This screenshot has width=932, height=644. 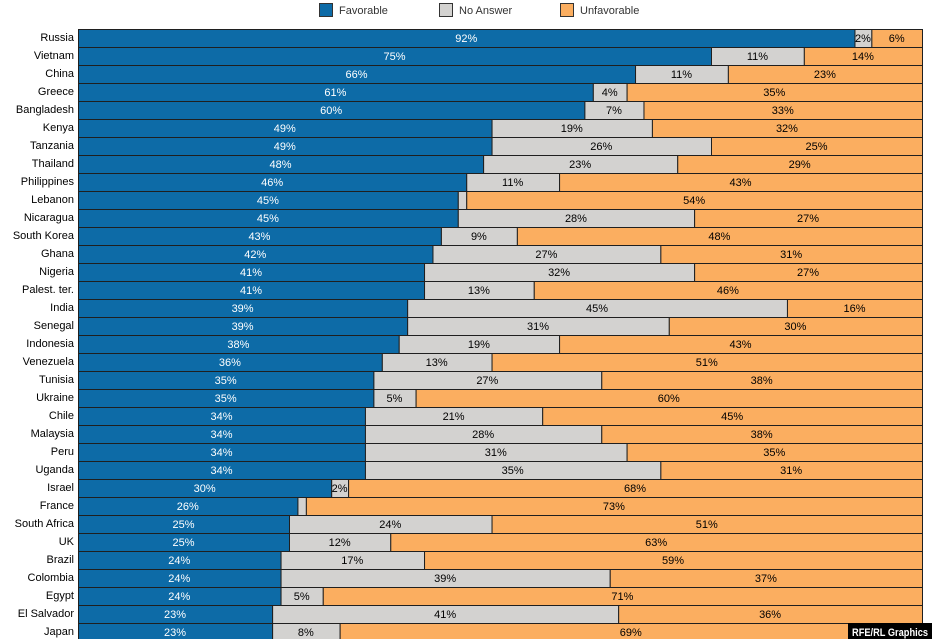 I want to click on svg-text: 42%, so click(x=255, y=255).